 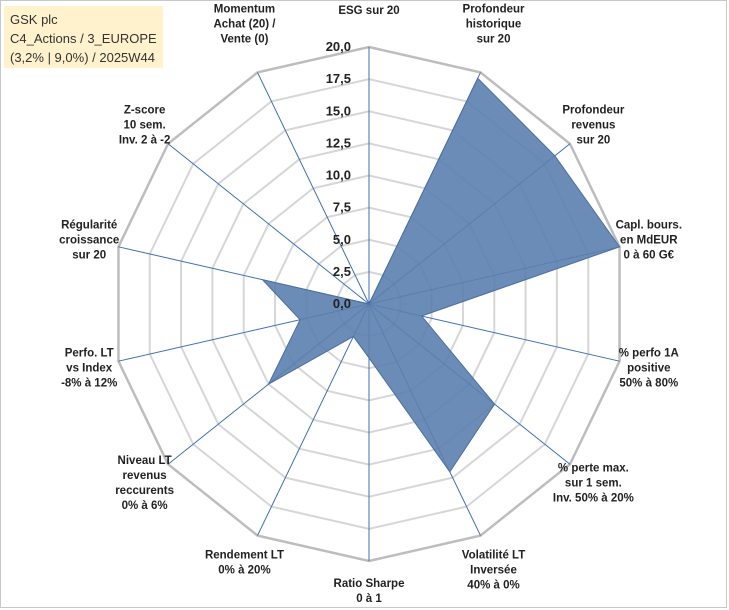 What do you see at coordinates (145, 141) in the screenshot?
I see `axis-label: Inv. 2 à -2` at bounding box center [145, 141].